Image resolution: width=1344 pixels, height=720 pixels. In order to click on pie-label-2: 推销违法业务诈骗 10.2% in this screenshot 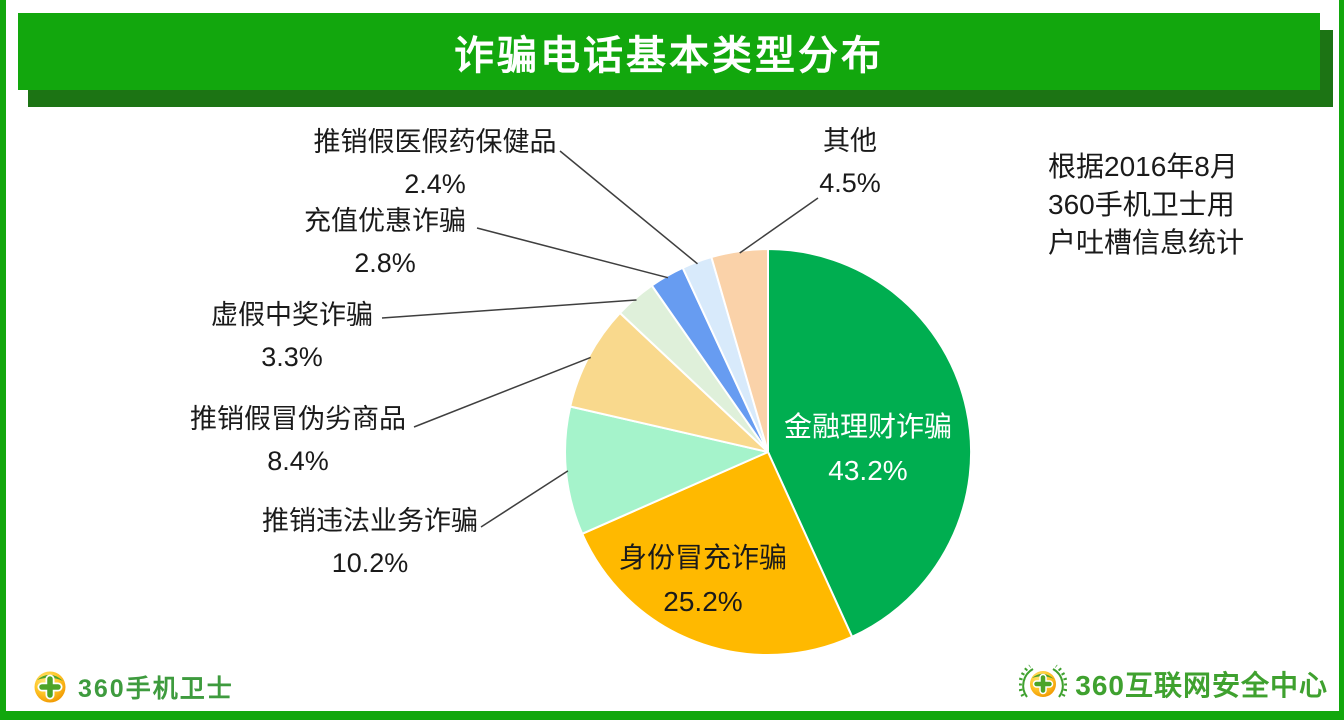, I will do `click(370, 542)`.